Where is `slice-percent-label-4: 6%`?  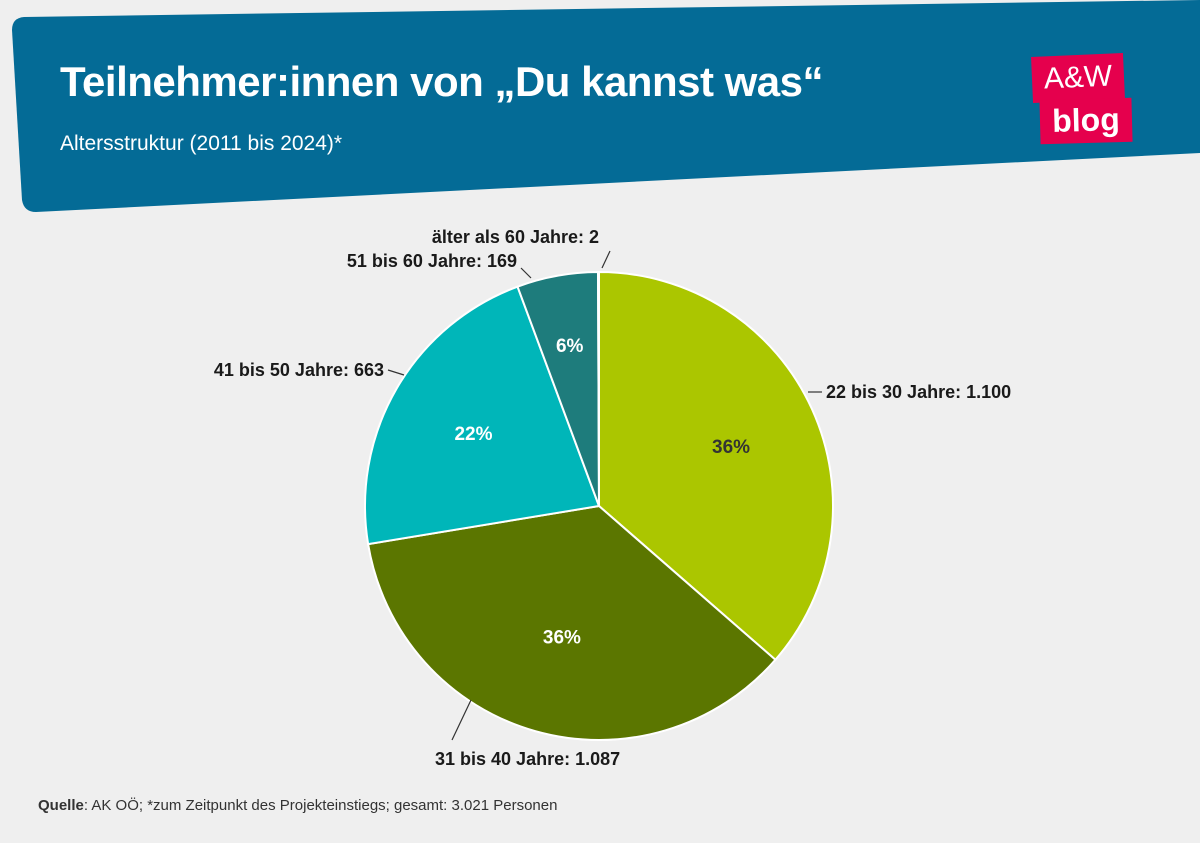
slice-percent-label-4: 6% is located at coordinates (570, 346).